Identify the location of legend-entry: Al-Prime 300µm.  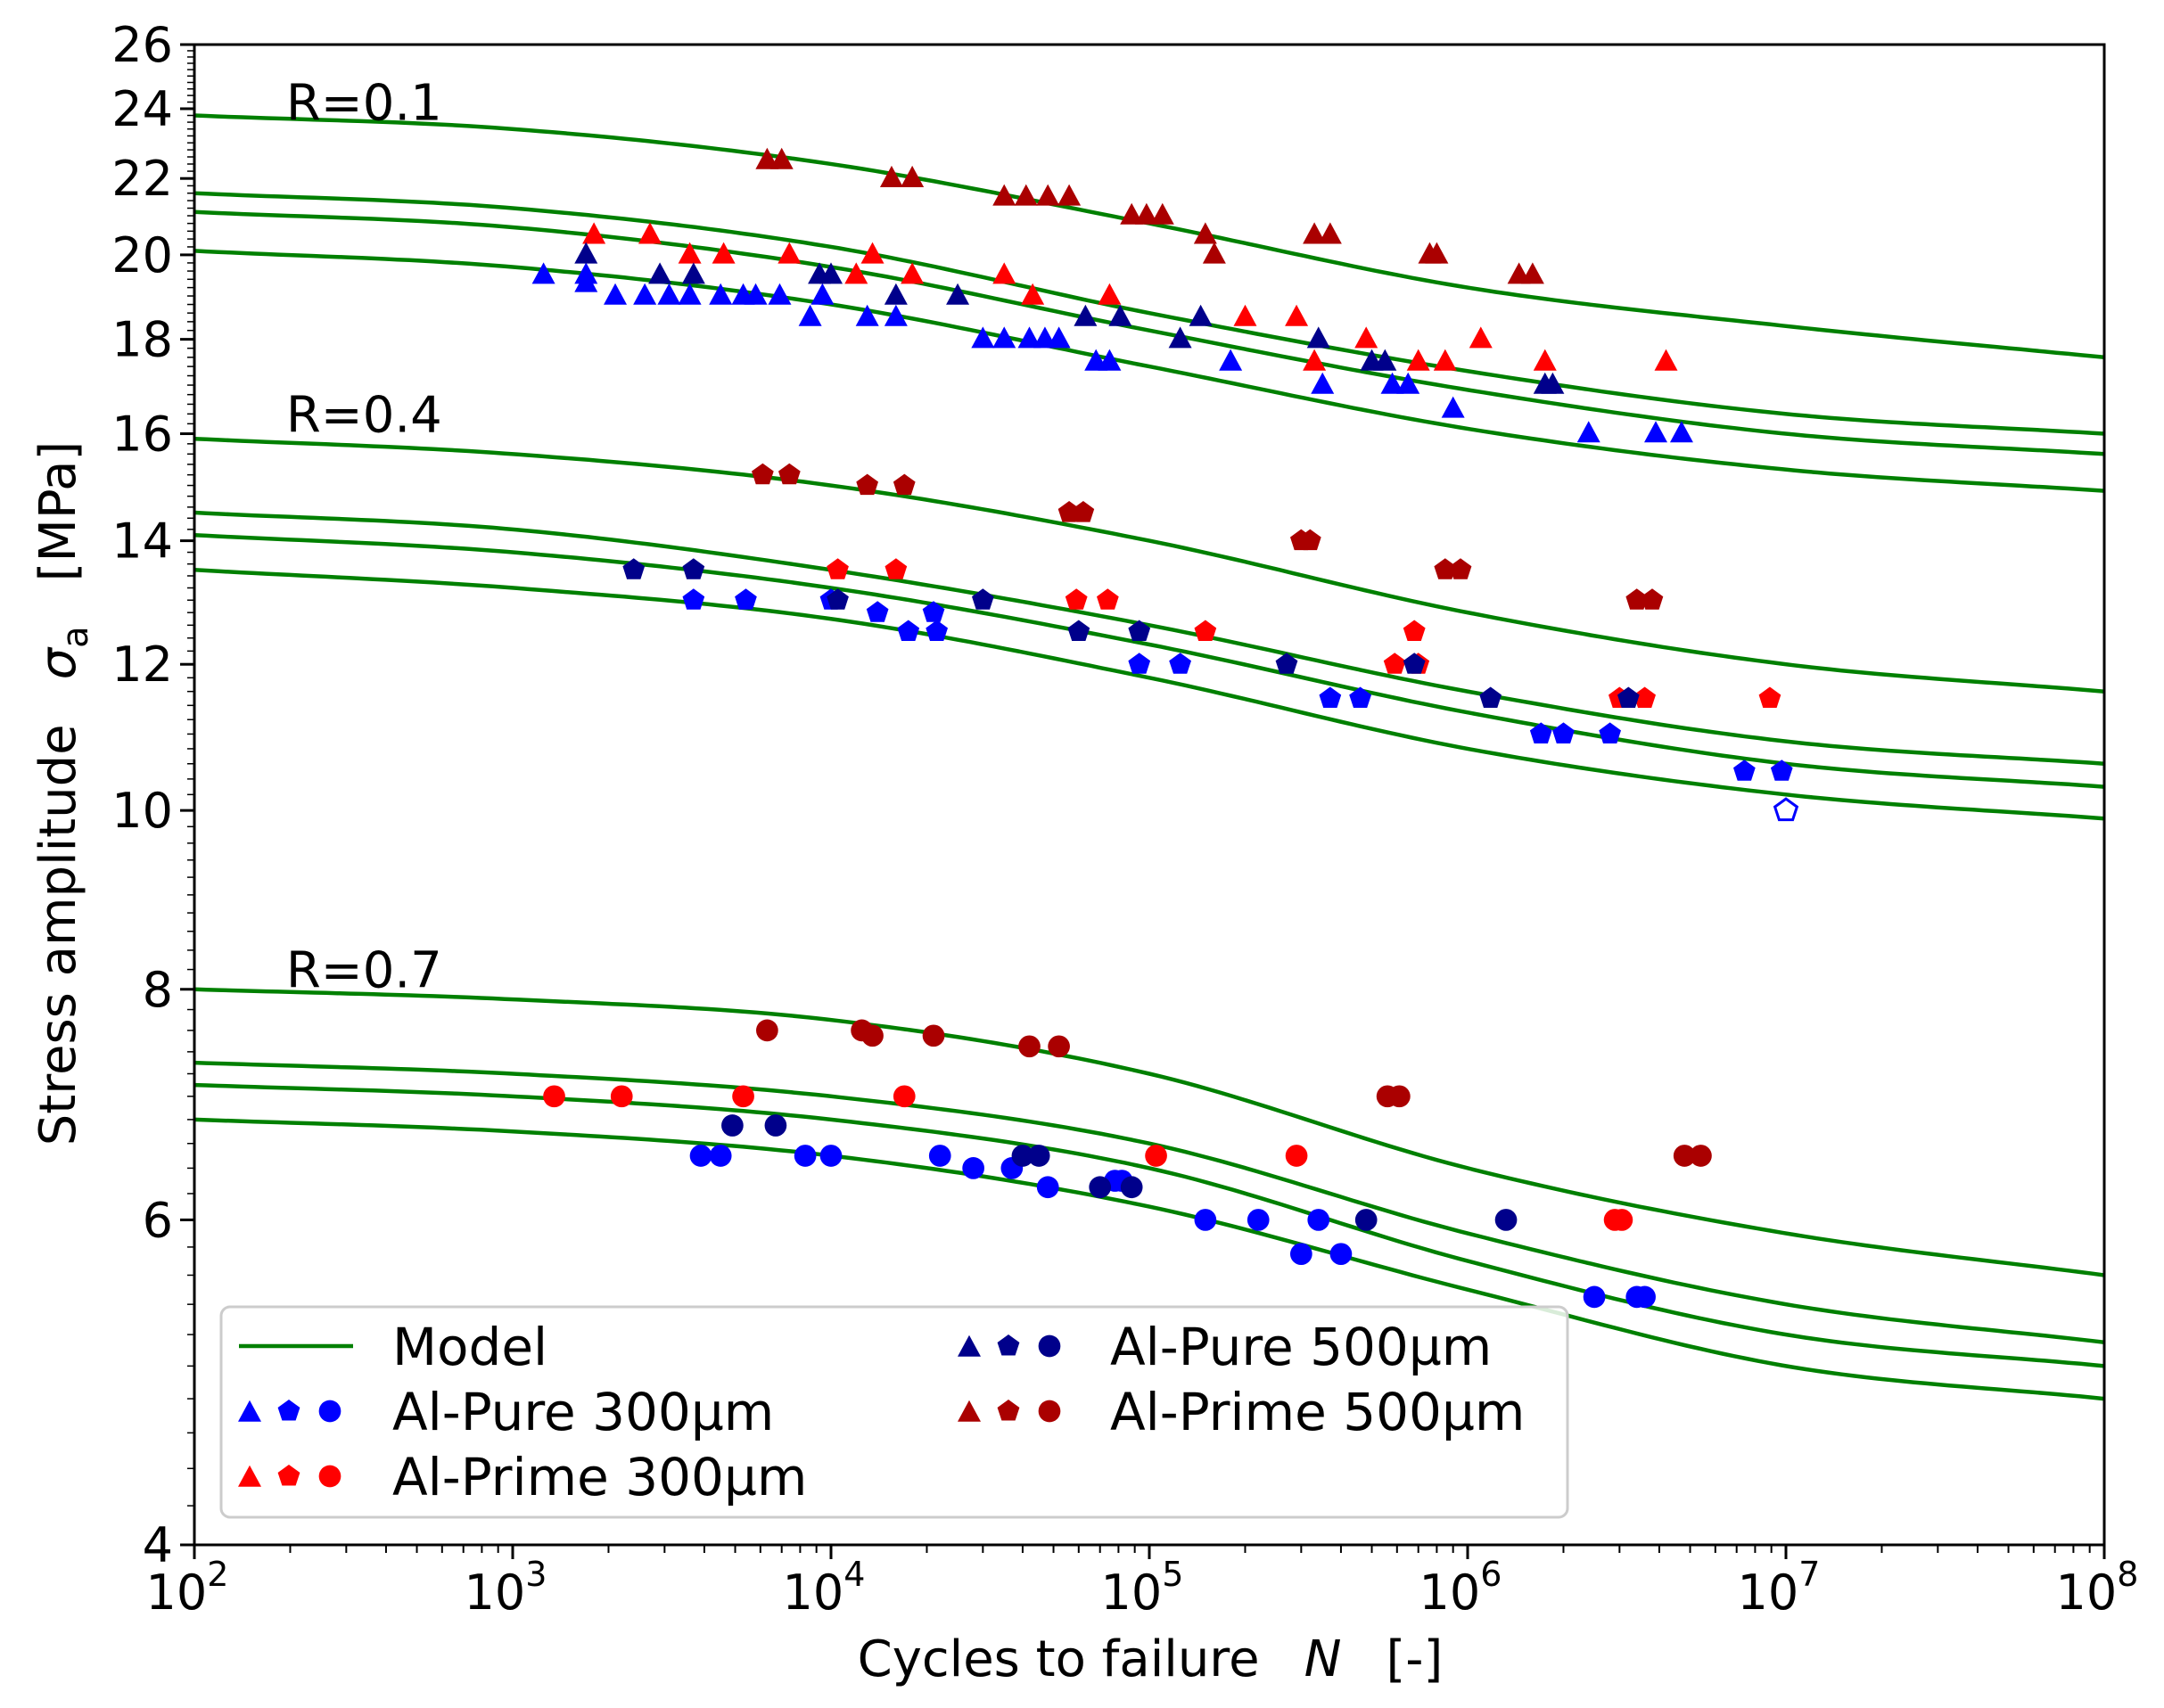
(522, 1477).